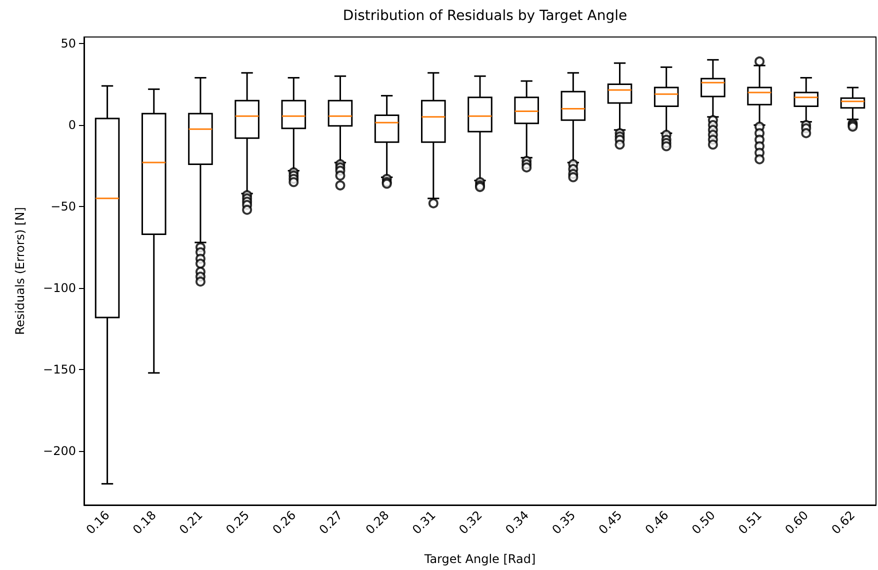 This screenshot has height=570, width=878. I want to click on y-tick-label: −50, so click(63, 207).